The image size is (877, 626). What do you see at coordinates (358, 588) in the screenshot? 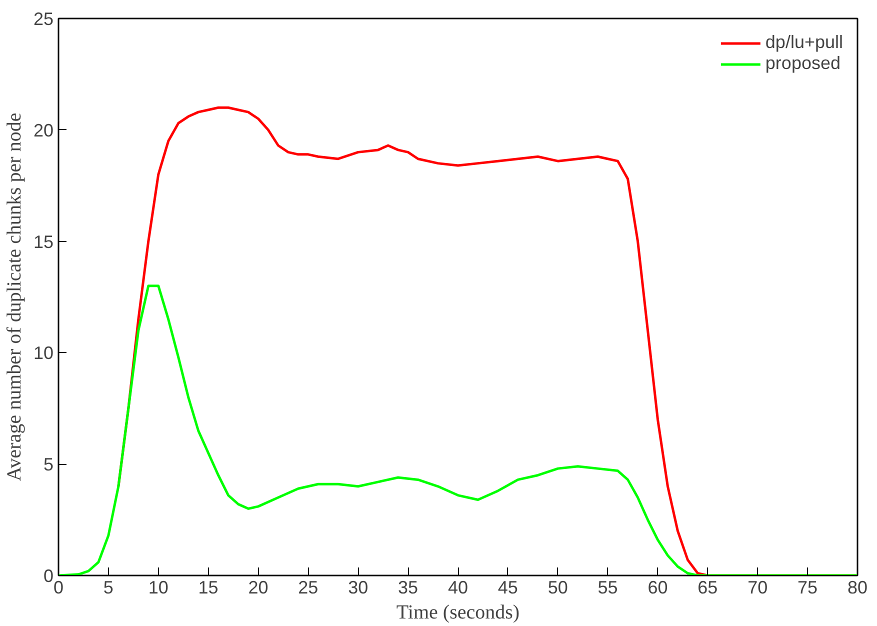
I see `x-tick-label: 30` at bounding box center [358, 588].